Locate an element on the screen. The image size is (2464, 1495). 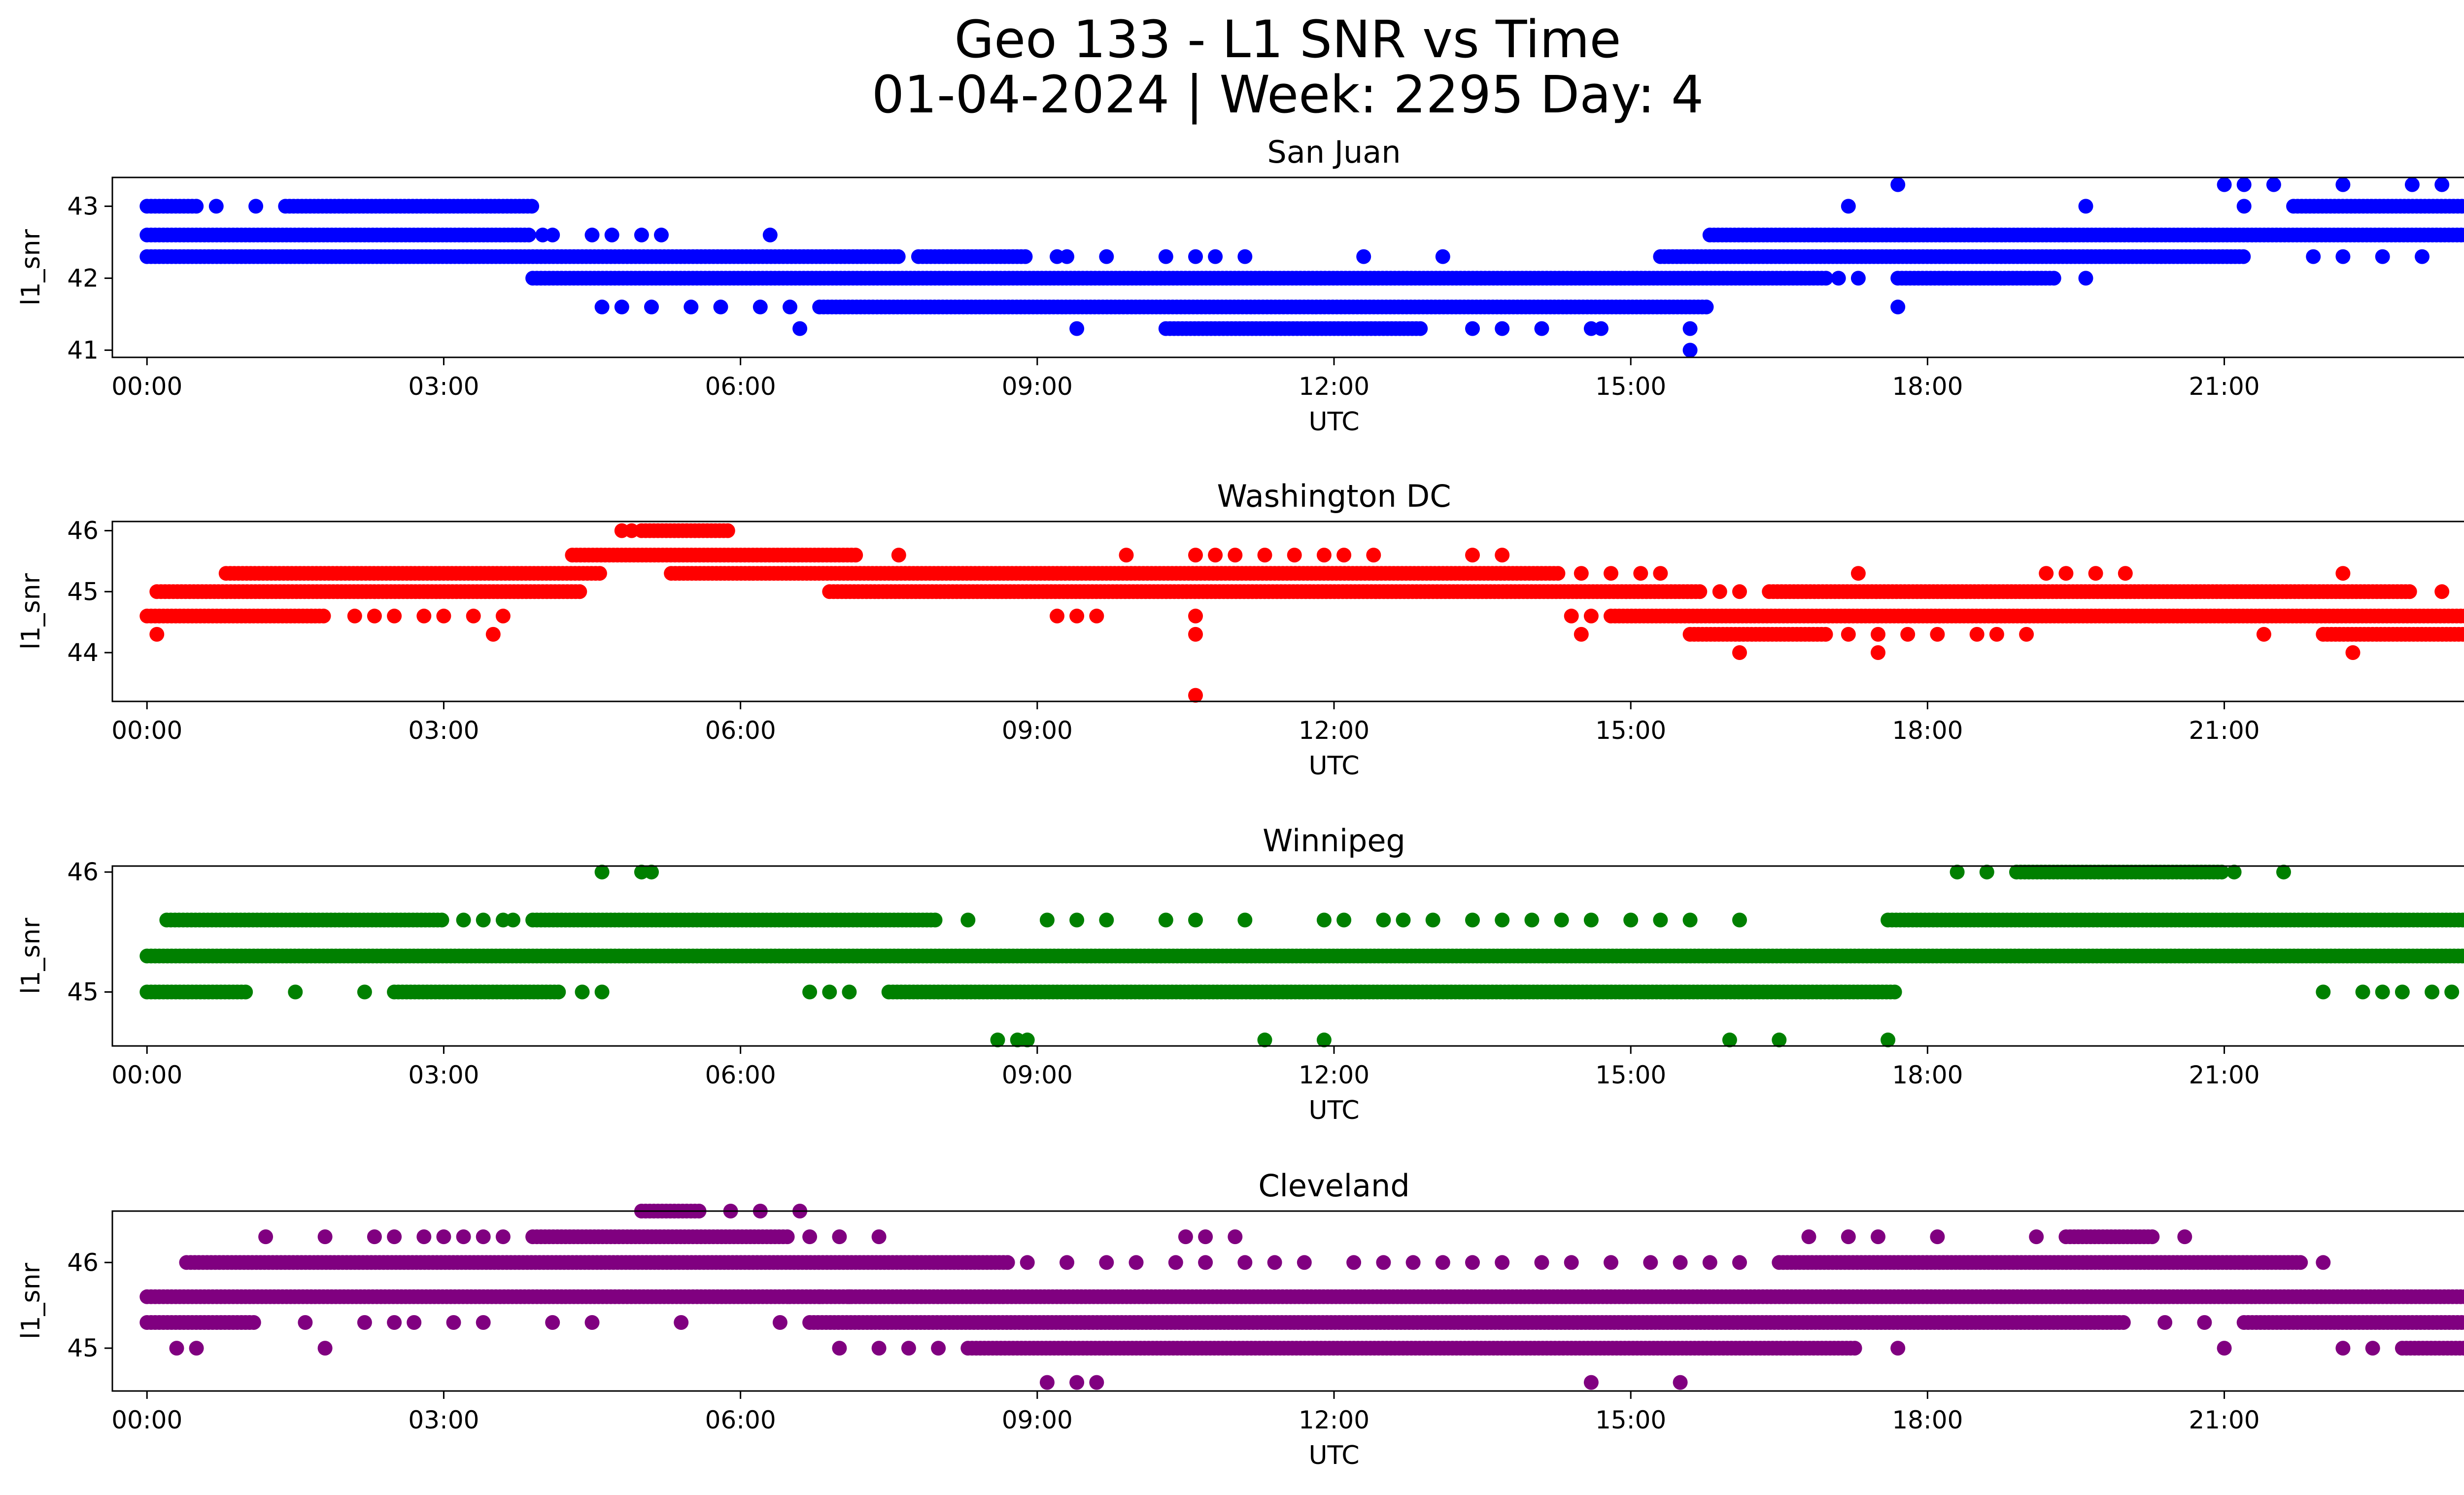
x-tick-label: 18:00 is located at coordinates (1927, 1075).